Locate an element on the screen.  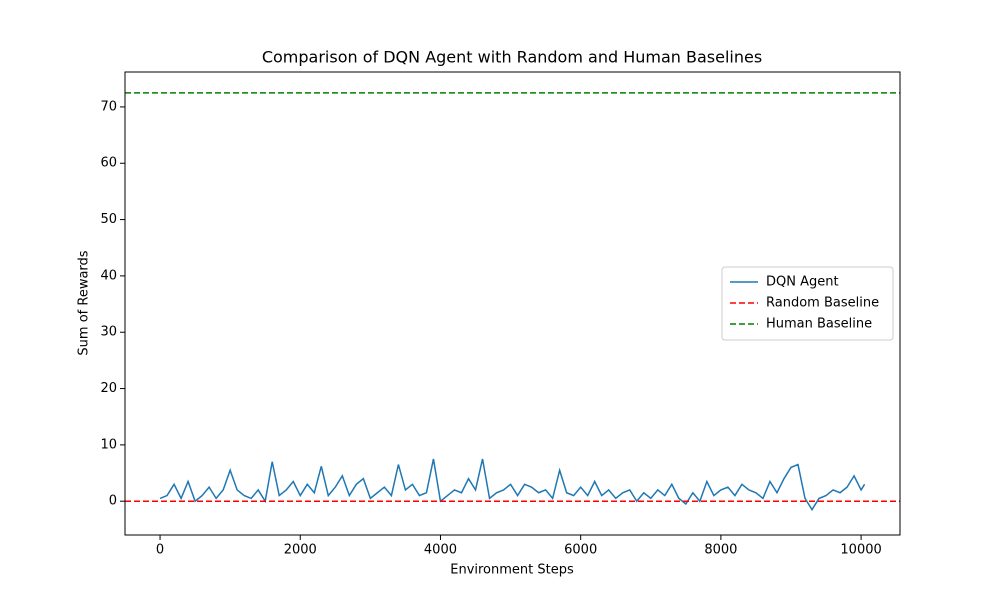
x-axis-label: Environment Steps is located at coordinates (512, 570).